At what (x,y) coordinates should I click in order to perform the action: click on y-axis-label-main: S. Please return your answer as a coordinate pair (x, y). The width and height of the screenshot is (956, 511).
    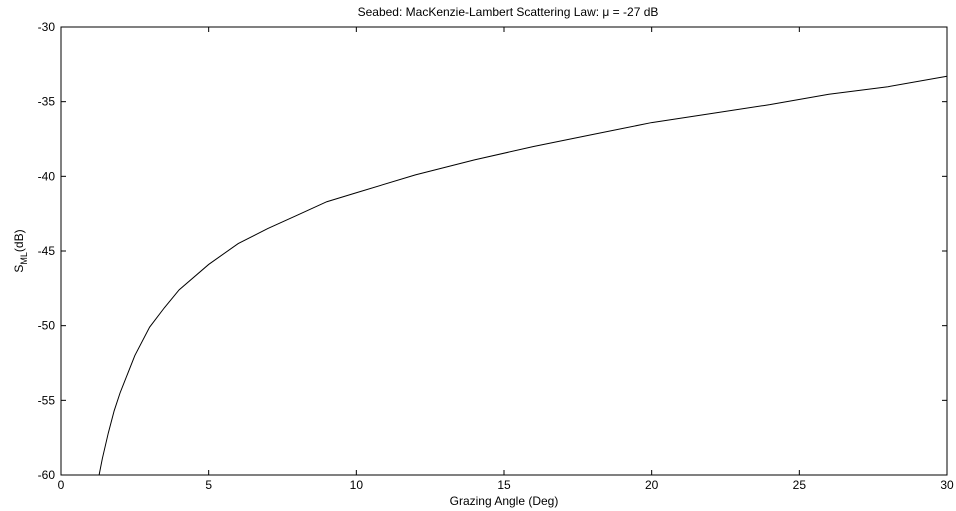
    Looking at the image, I should click on (19, 269).